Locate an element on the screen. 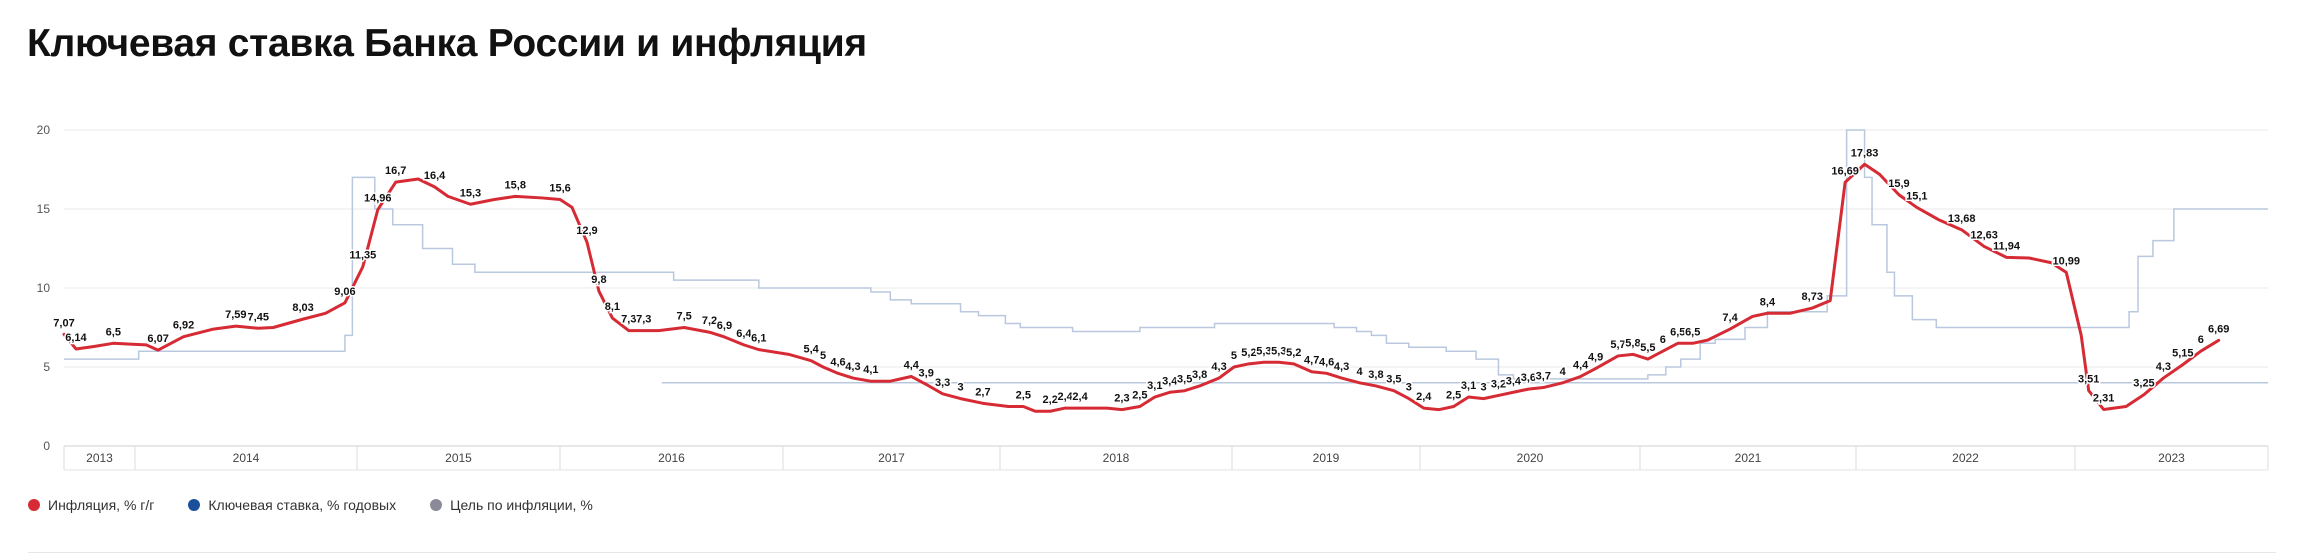  legend-item-inflation: Инфляция, % г/г is located at coordinates (91, 505).